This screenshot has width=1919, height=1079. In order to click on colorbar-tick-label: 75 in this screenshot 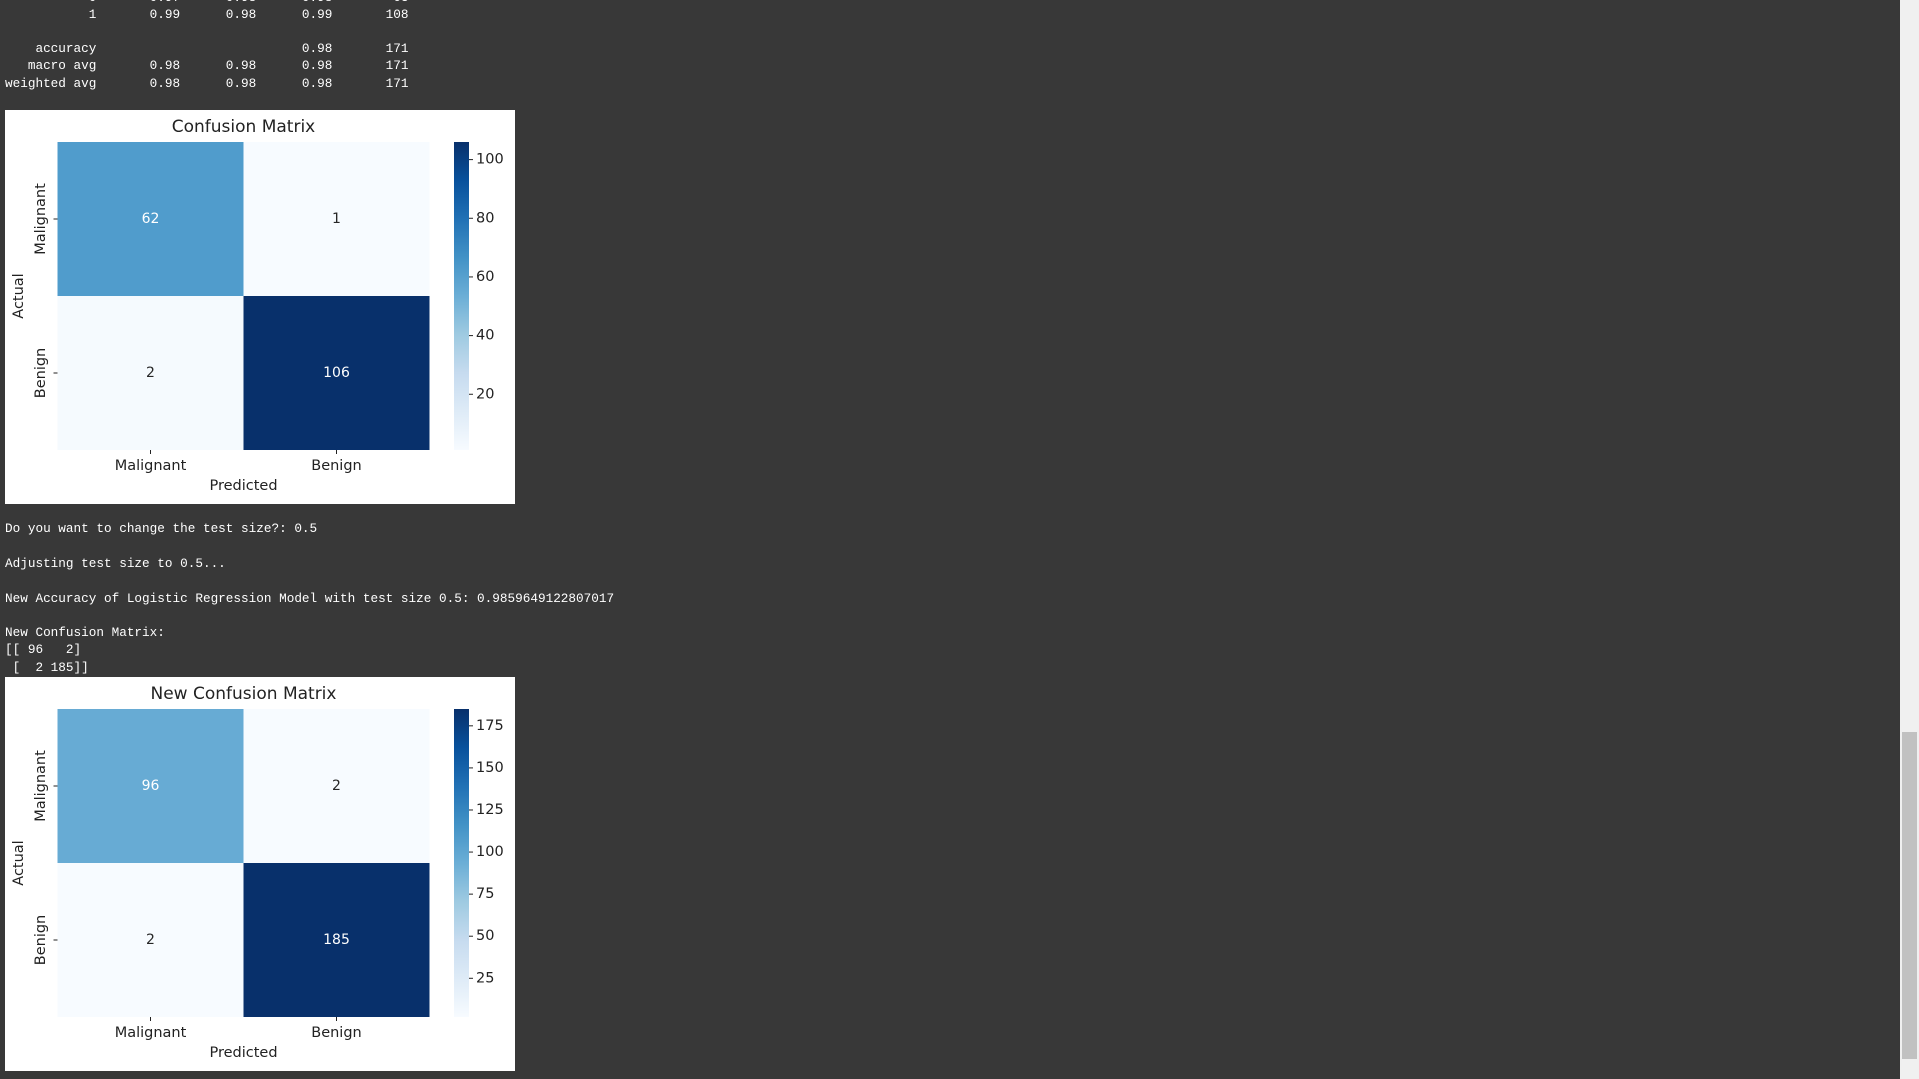, I will do `click(485, 894)`.